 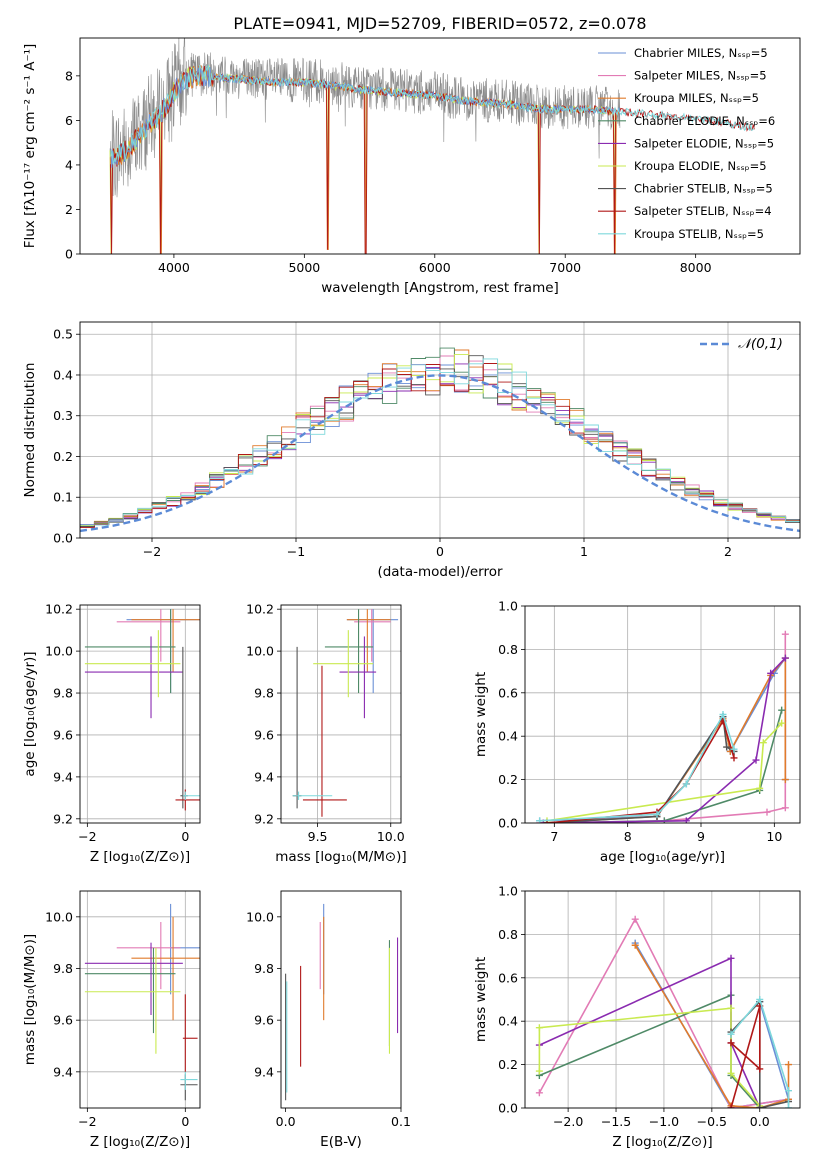 What do you see at coordinates (304, 267) in the screenshot?
I see `x-tick-label: 5000` at bounding box center [304, 267].